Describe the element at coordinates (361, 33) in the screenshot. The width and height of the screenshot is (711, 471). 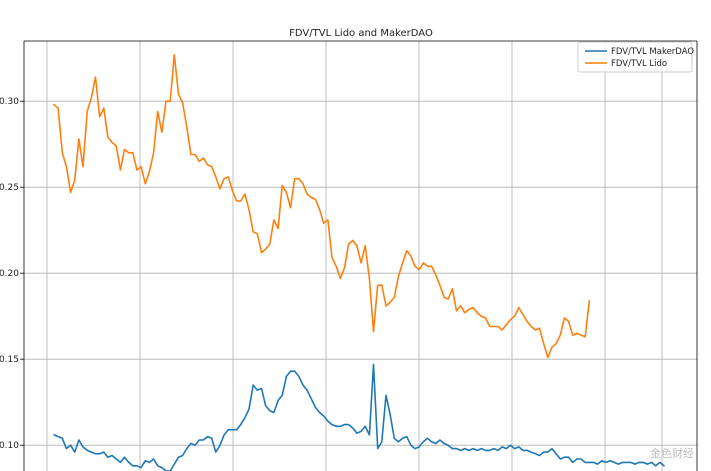
I see `chart-title: FDV/TVL Lido and MakerDAO` at that location.